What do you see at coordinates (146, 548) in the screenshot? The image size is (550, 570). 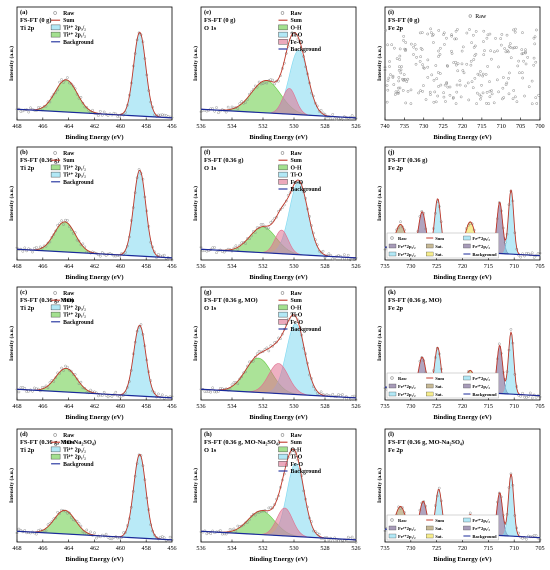 I see `x-tick-label: 458` at bounding box center [146, 548].